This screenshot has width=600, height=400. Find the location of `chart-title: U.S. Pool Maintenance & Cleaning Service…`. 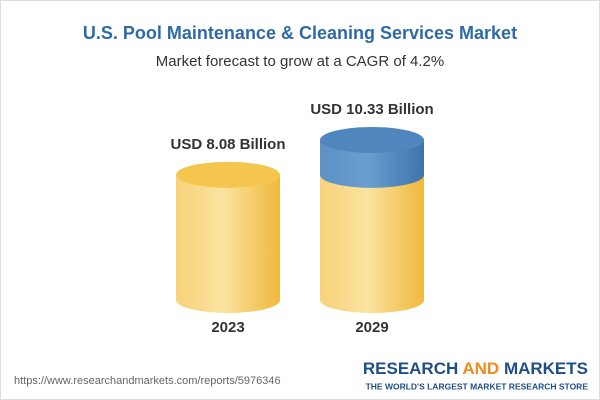

chart-title: U.S. Pool Maintenance & Cleaning Service… is located at coordinates (300, 33).